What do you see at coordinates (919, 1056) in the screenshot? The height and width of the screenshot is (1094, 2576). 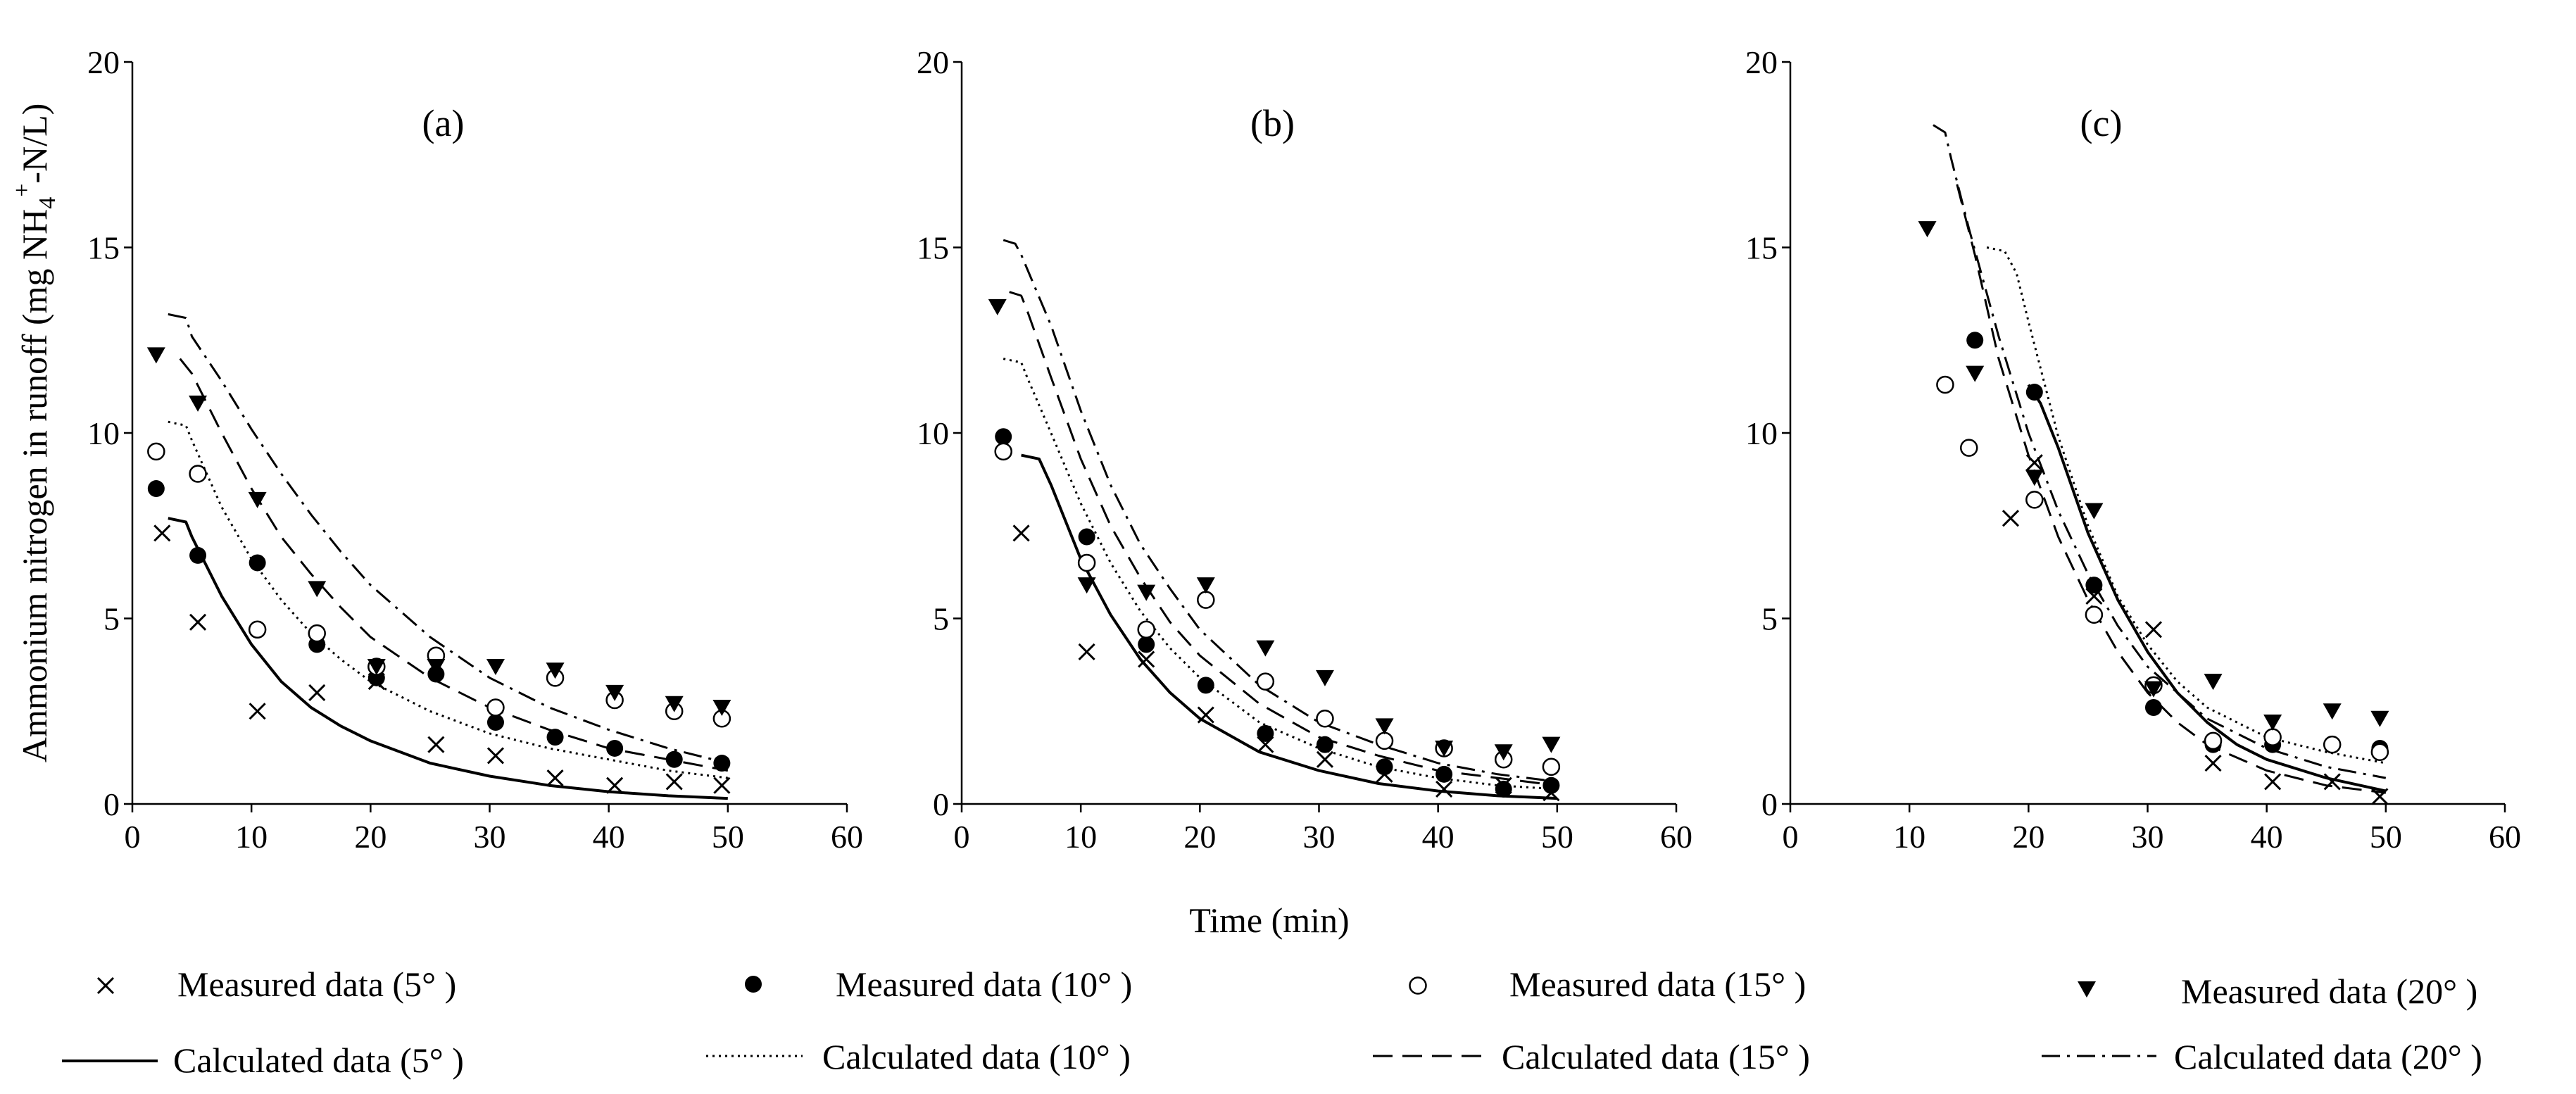 I see `legend-item-calculated-10: Calculated data (10° )` at bounding box center [919, 1056].